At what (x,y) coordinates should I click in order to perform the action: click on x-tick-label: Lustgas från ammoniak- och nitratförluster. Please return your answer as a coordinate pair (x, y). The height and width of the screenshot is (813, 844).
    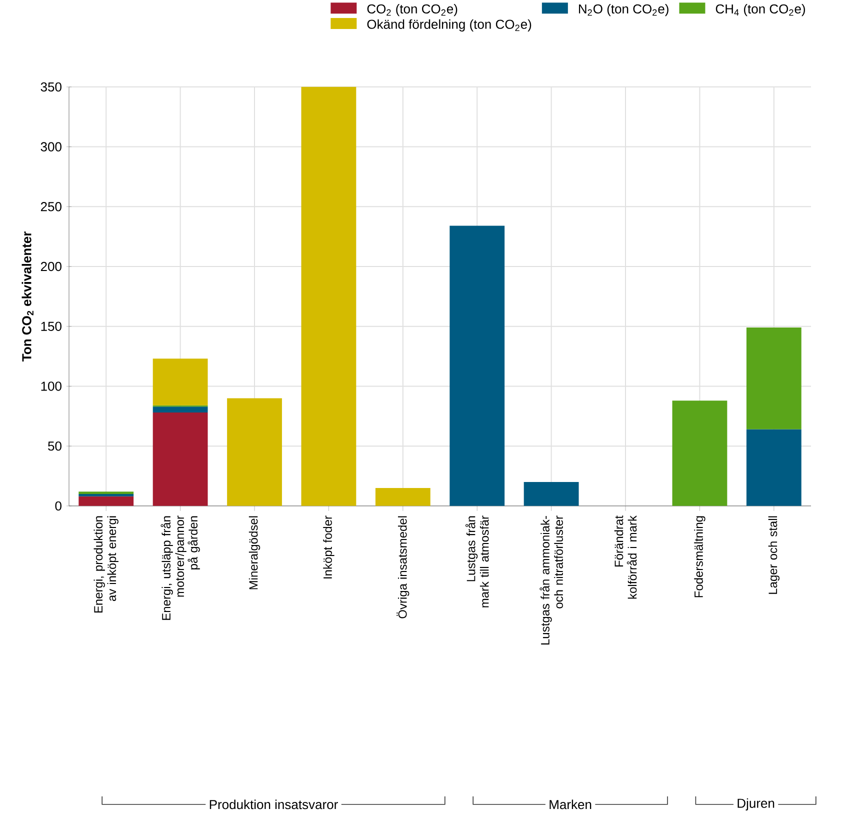
    Looking at the image, I should click on (551, 579).